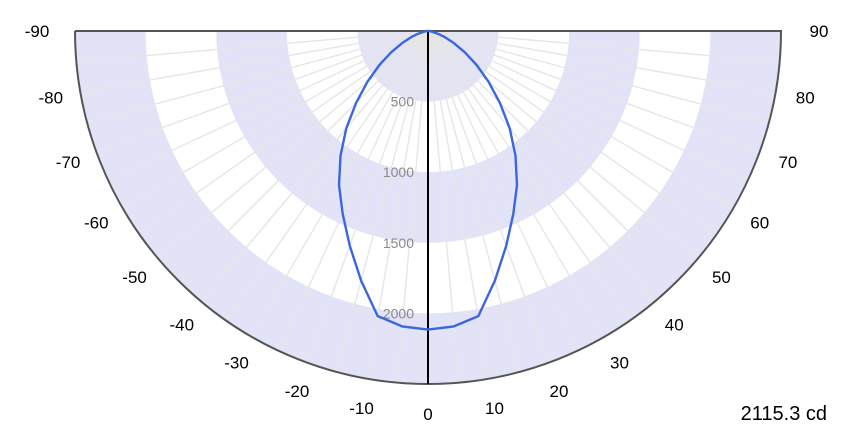 Image resolution: width=861 pixels, height=440 pixels. What do you see at coordinates (398, 313) in the screenshot?
I see `radial-tick-label: 2000` at bounding box center [398, 313].